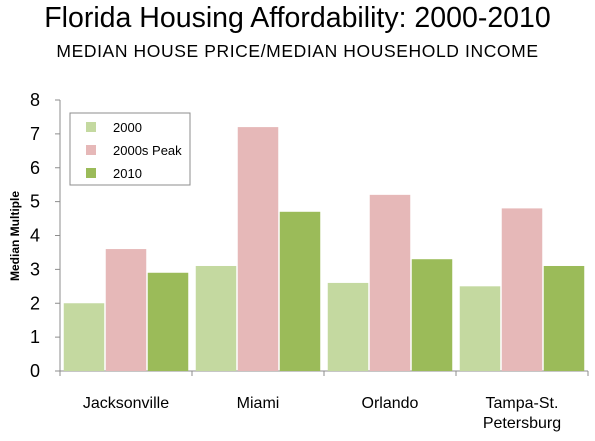 Image resolution: width=595 pixels, height=441 pixels. Describe the element at coordinates (390, 403) in the screenshot. I see `x-tick-label: Orlando` at that location.